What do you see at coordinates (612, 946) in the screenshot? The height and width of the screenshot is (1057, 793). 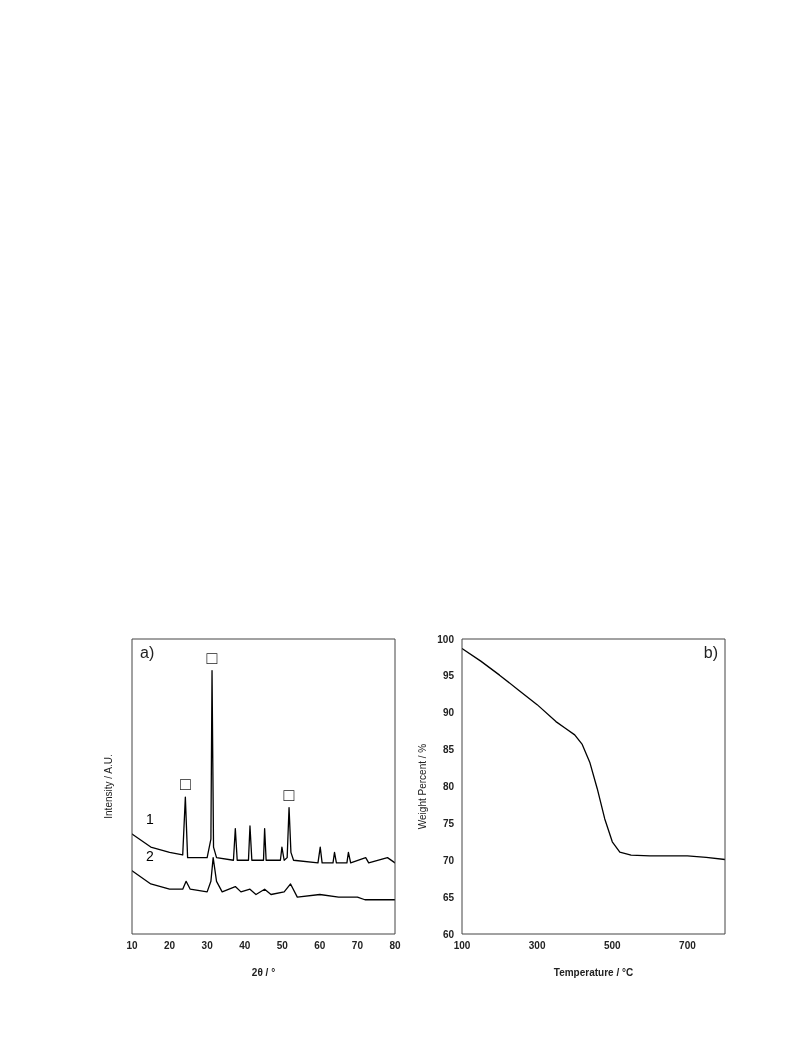 I see `x-tick-label: 500` at bounding box center [612, 946].